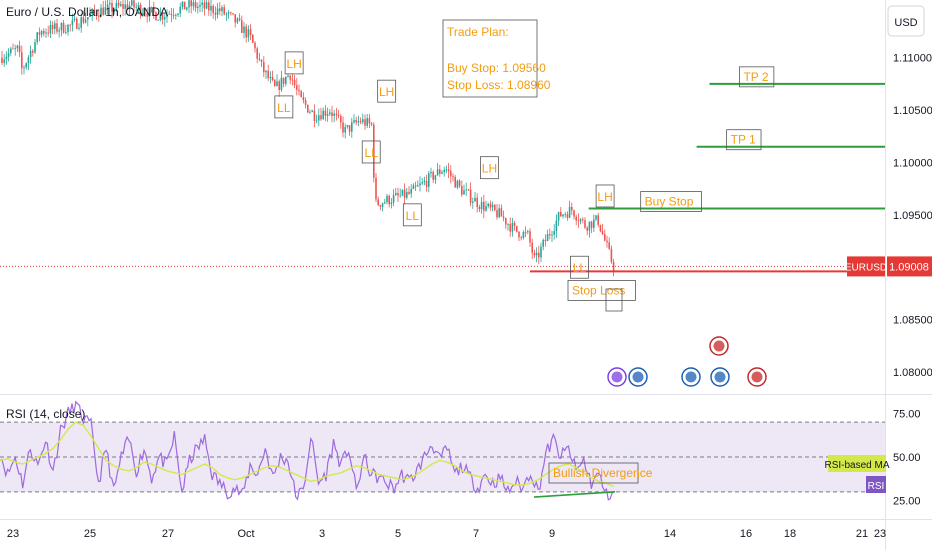 The height and width of the screenshot is (550, 932). Describe the element at coordinates (744, 140) in the screenshot. I see `level-label-box` at that location.